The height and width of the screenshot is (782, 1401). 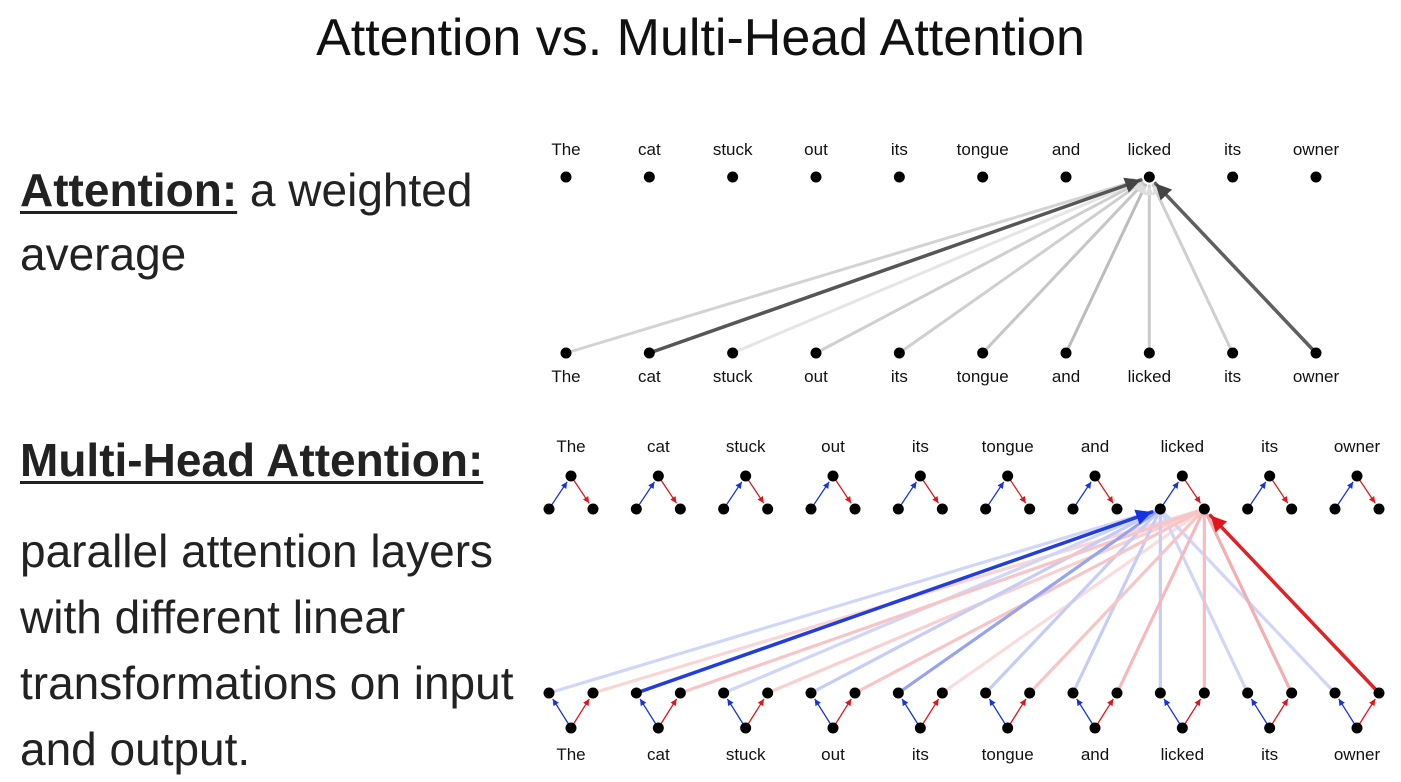 What do you see at coordinates (1316, 376) in the screenshot?
I see `bottom-token-label: owner` at bounding box center [1316, 376].